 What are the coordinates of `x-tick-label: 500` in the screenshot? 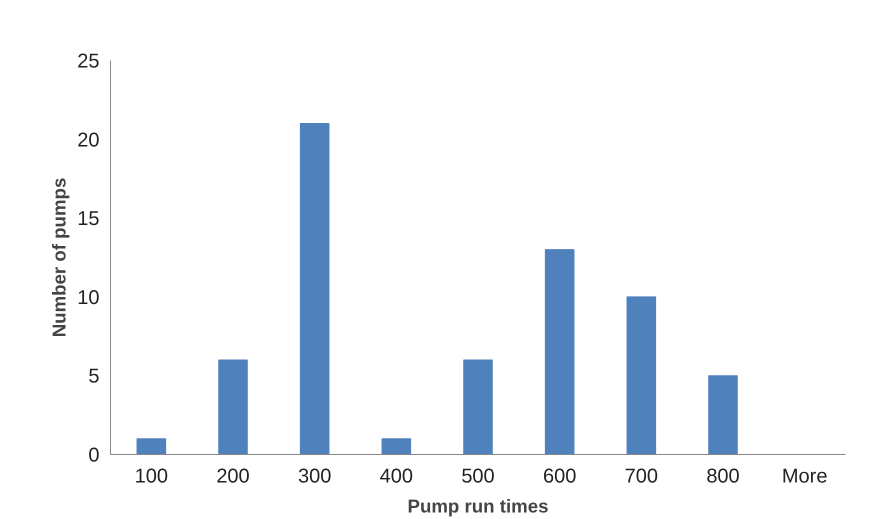 It's located at (478, 477).